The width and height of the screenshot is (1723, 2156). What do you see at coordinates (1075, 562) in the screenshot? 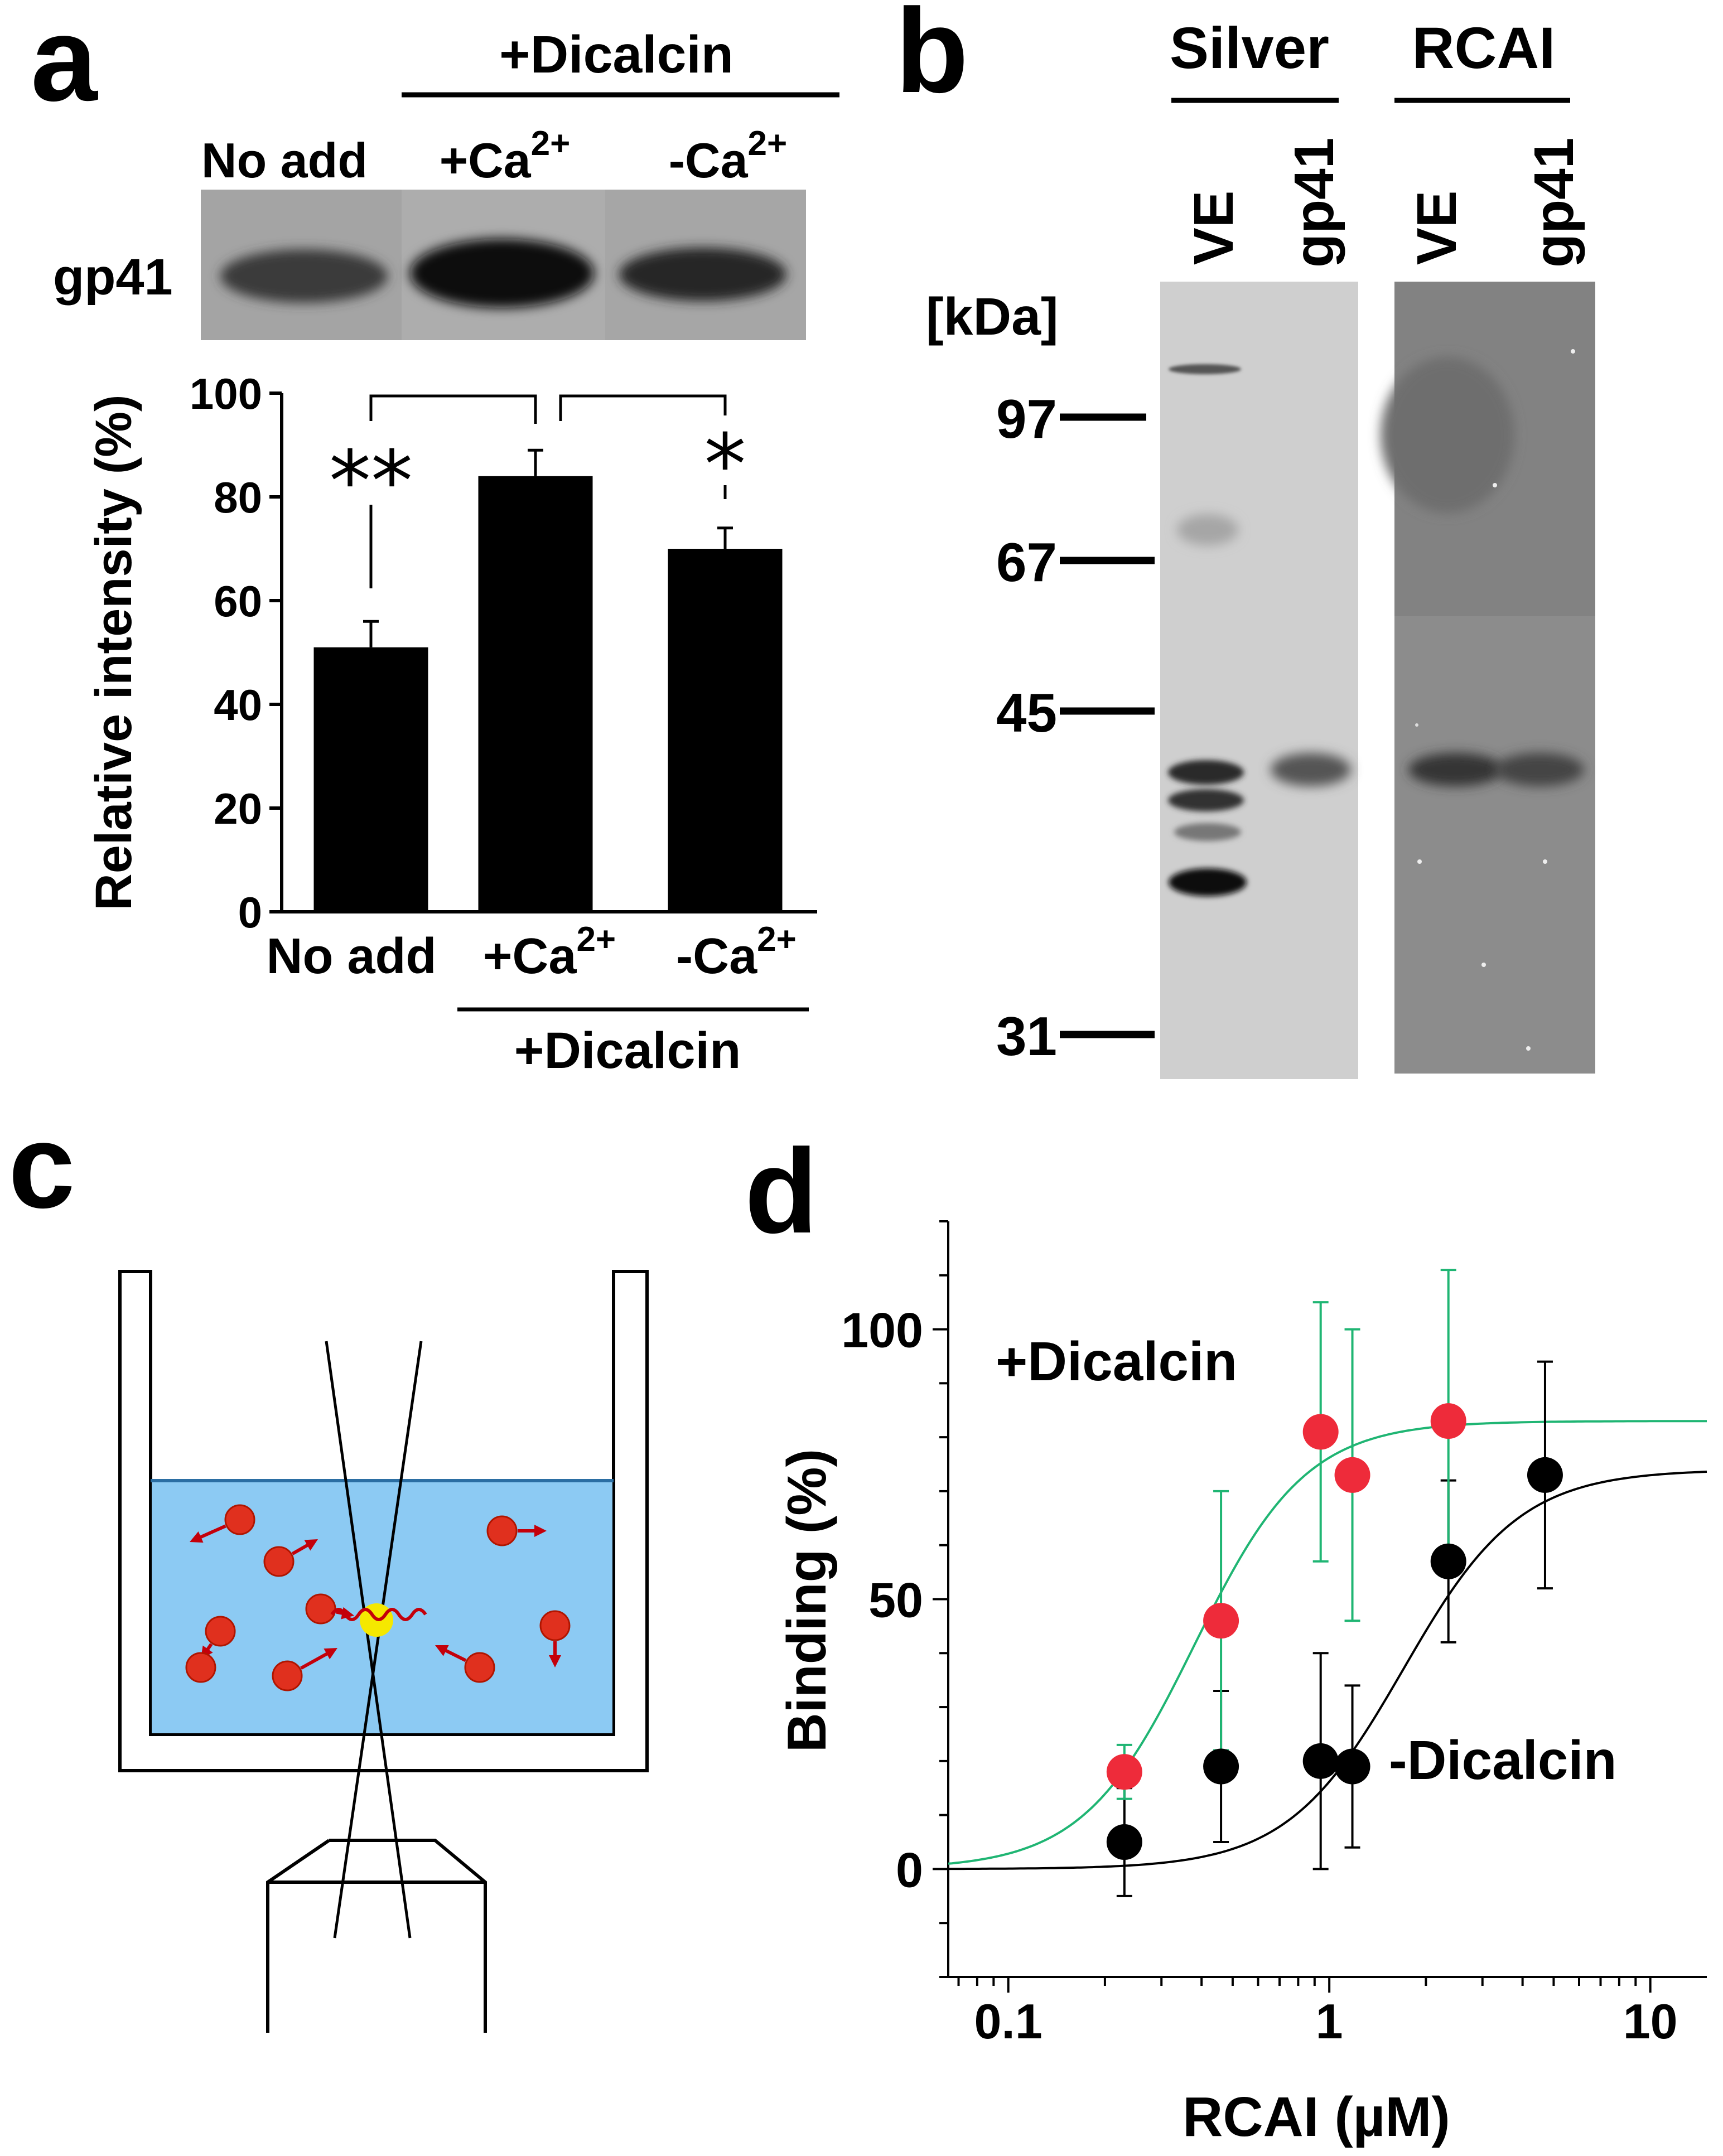
I see `mw-marker-67: 67` at bounding box center [1075, 562].